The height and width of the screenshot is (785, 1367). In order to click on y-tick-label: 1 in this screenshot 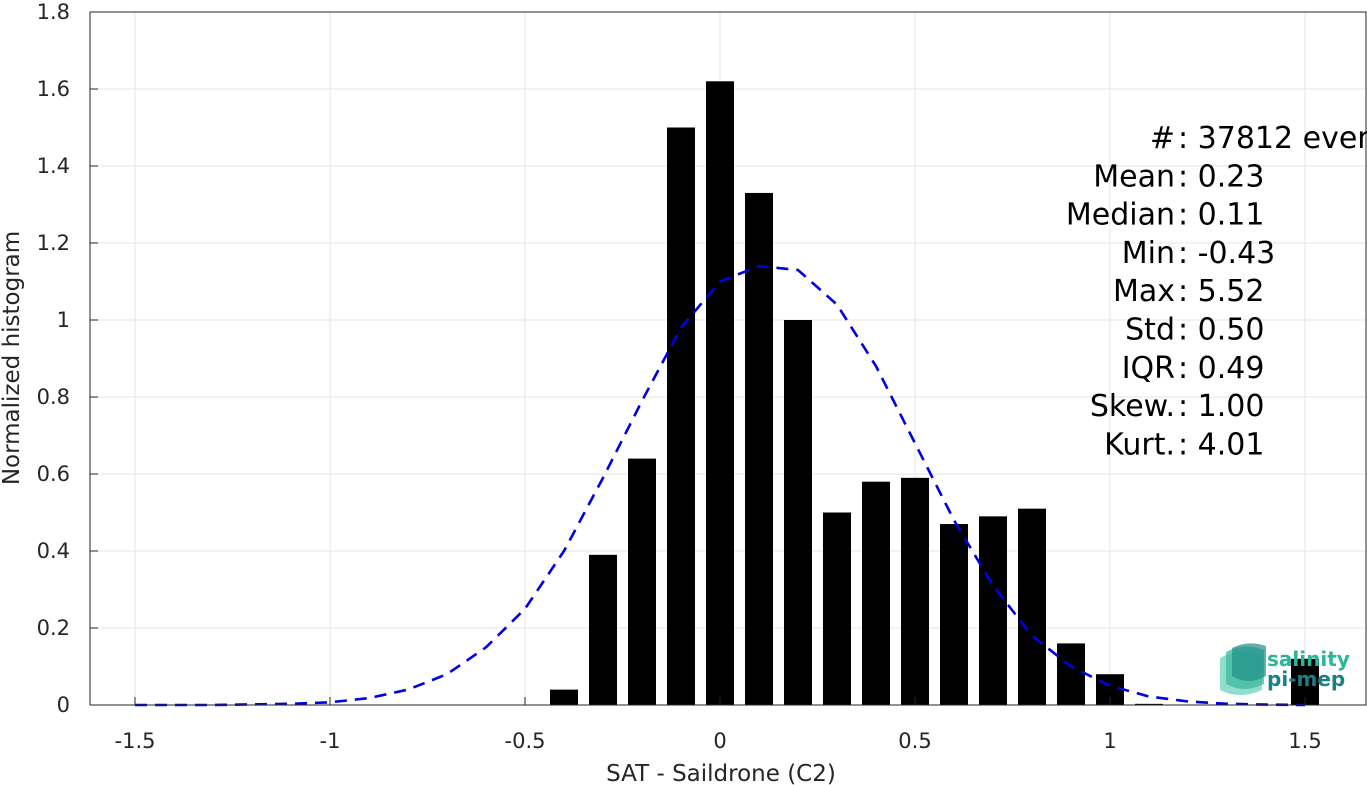, I will do `click(63, 320)`.